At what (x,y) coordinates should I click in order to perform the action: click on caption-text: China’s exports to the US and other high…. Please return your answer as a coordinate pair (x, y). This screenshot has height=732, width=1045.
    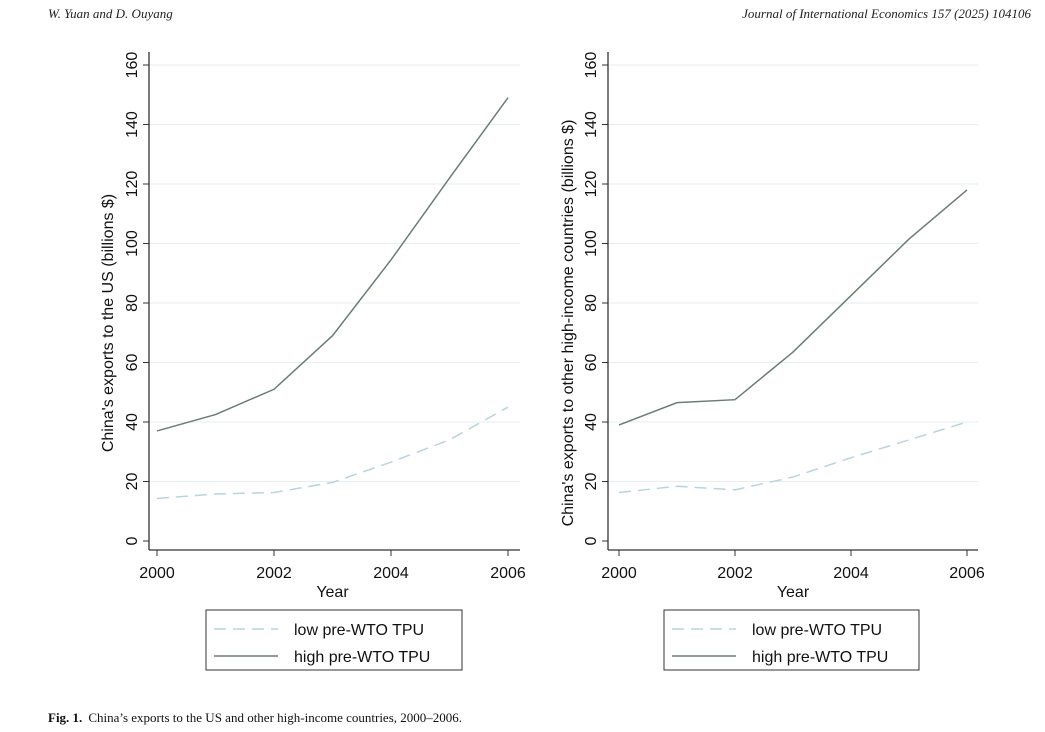
    Looking at the image, I should click on (275, 717).